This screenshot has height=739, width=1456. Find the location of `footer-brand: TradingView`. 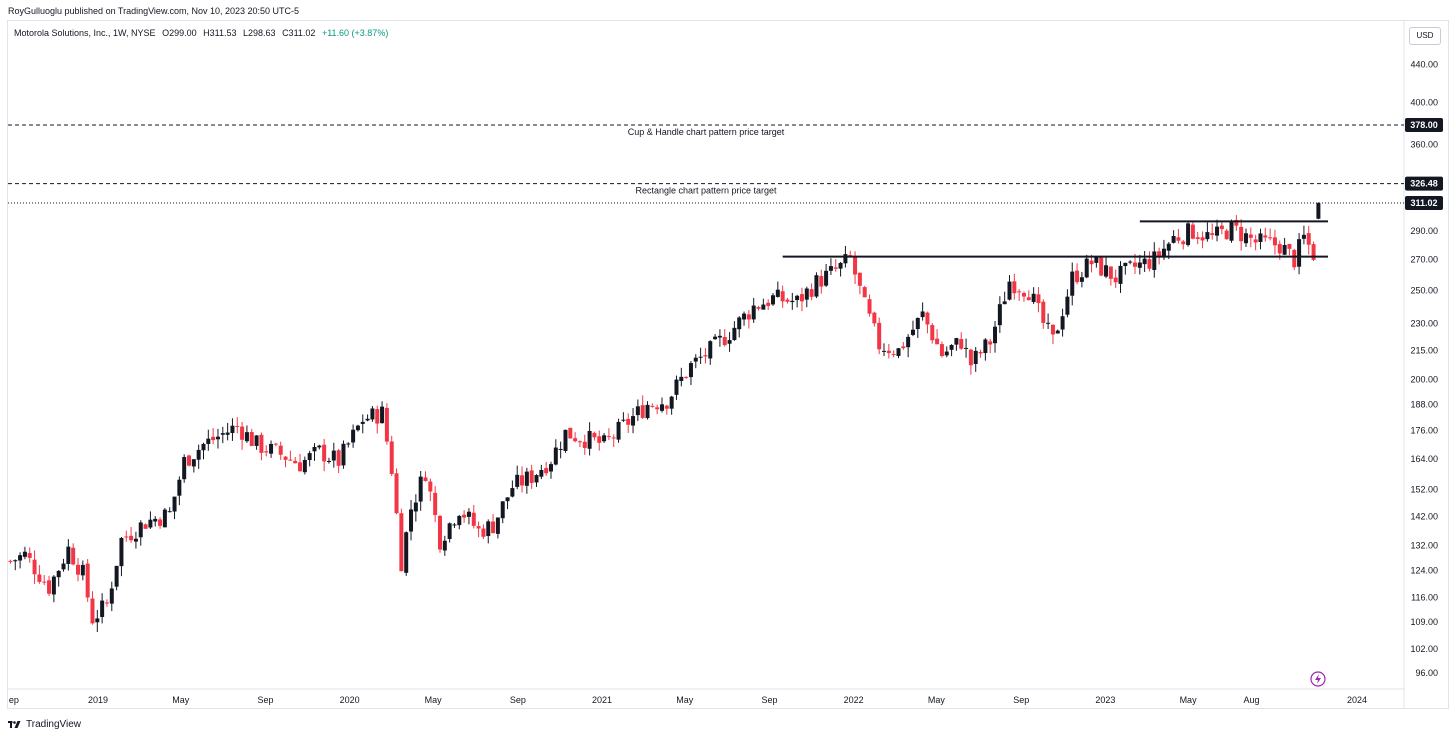

footer-brand: TradingView is located at coordinates (44, 724).